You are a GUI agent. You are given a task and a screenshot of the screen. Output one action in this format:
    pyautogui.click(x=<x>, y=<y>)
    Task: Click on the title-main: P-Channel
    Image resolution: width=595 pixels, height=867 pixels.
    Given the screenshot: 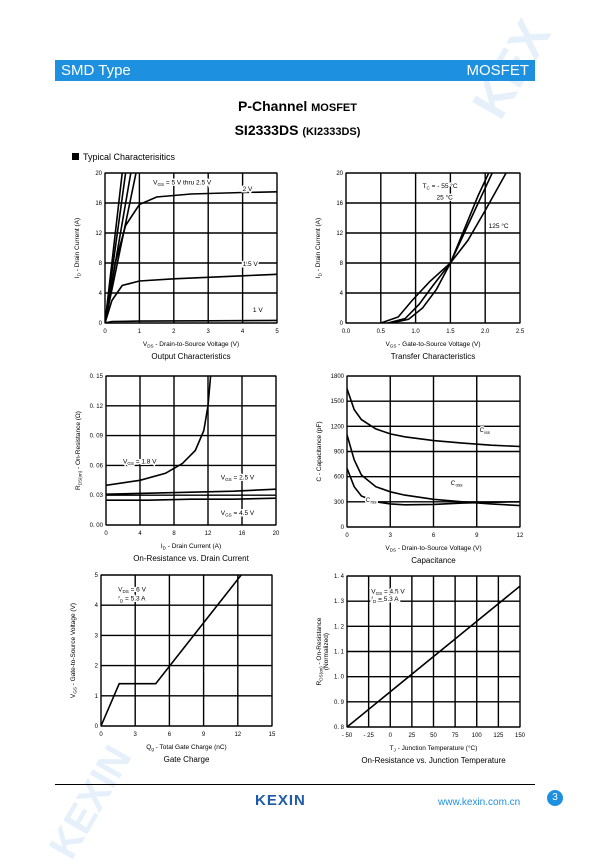 What is the action you would take?
    pyautogui.click(x=273, y=106)
    